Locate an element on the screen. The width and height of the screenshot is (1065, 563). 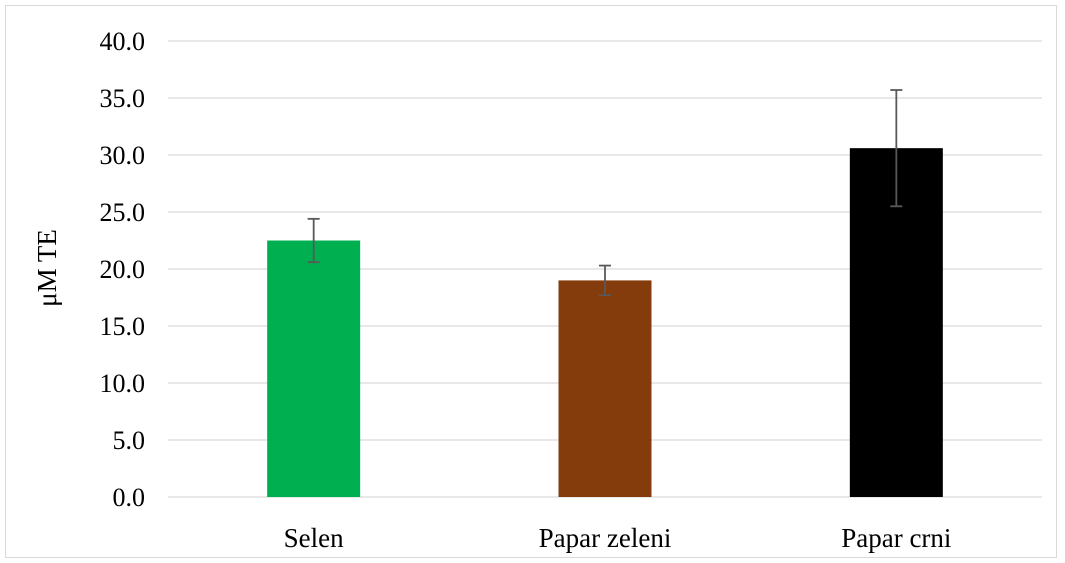
x-category-label: Selen is located at coordinates (314, 538).